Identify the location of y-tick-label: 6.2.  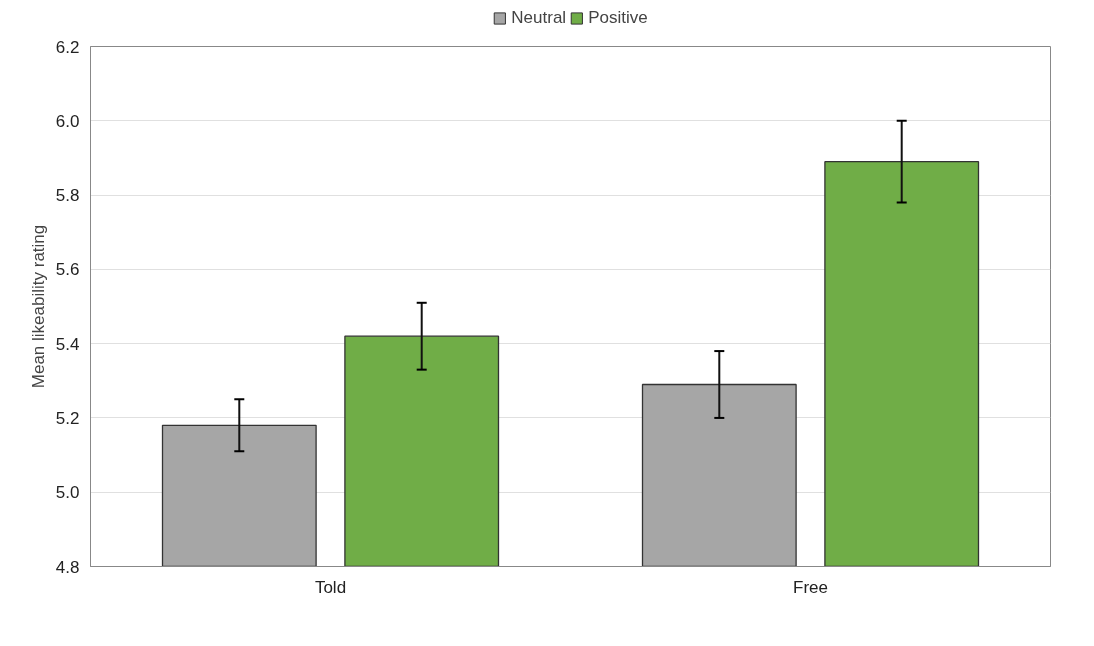
(67, 47).